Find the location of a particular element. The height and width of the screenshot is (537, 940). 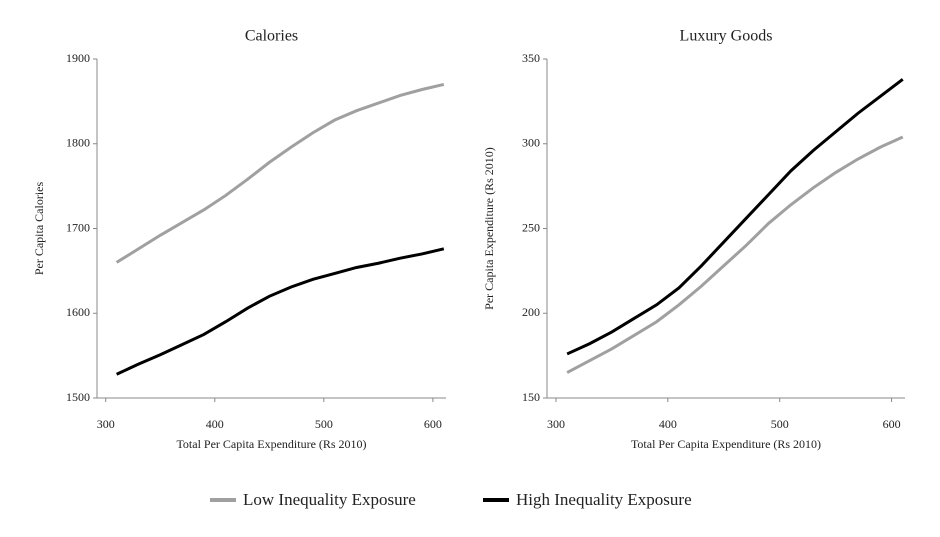

legend-label: High Inequality Exposure is located at coordinates (604, 499).